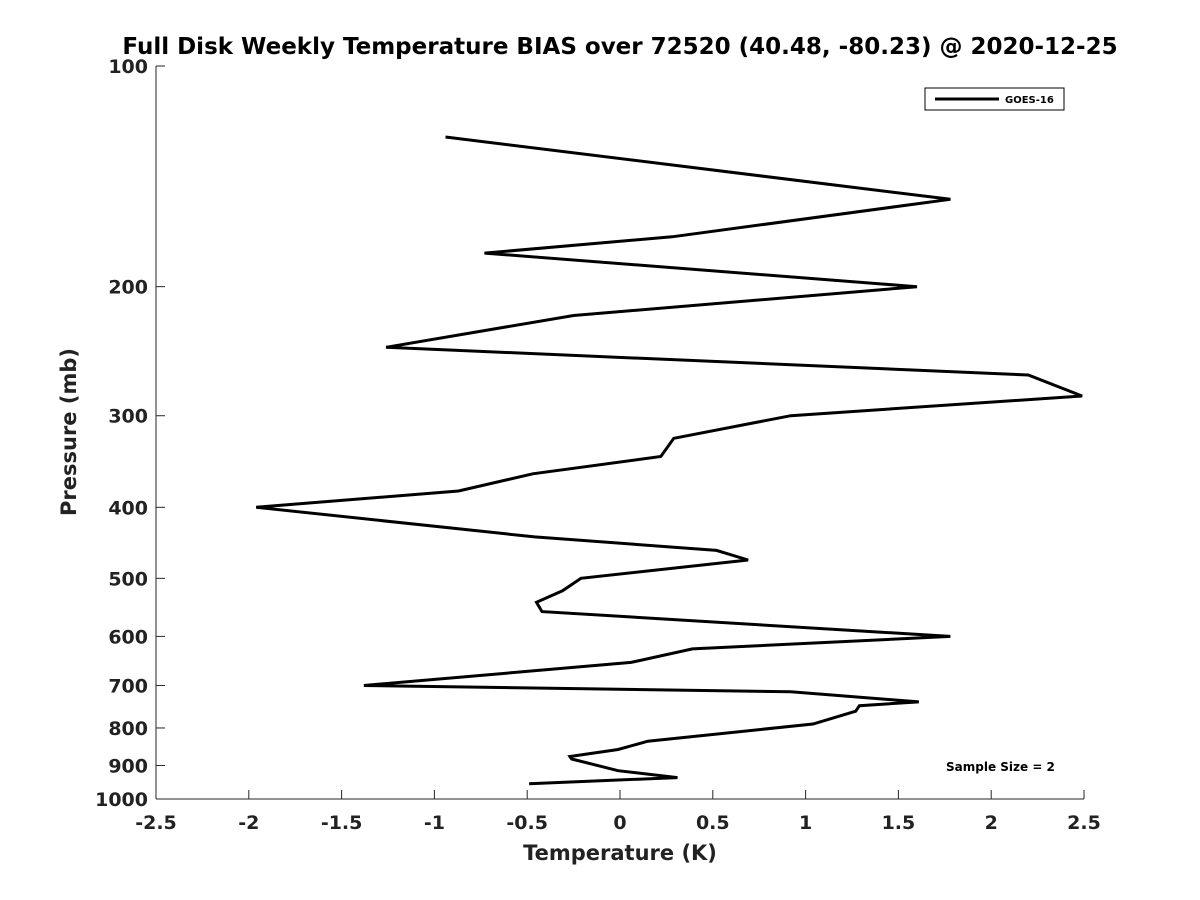  I want to click on x-axis: -2.5 -2 -1.5 -1 -0.5 0 0.5 1 1.5 2 2.5, so click(618, 812).